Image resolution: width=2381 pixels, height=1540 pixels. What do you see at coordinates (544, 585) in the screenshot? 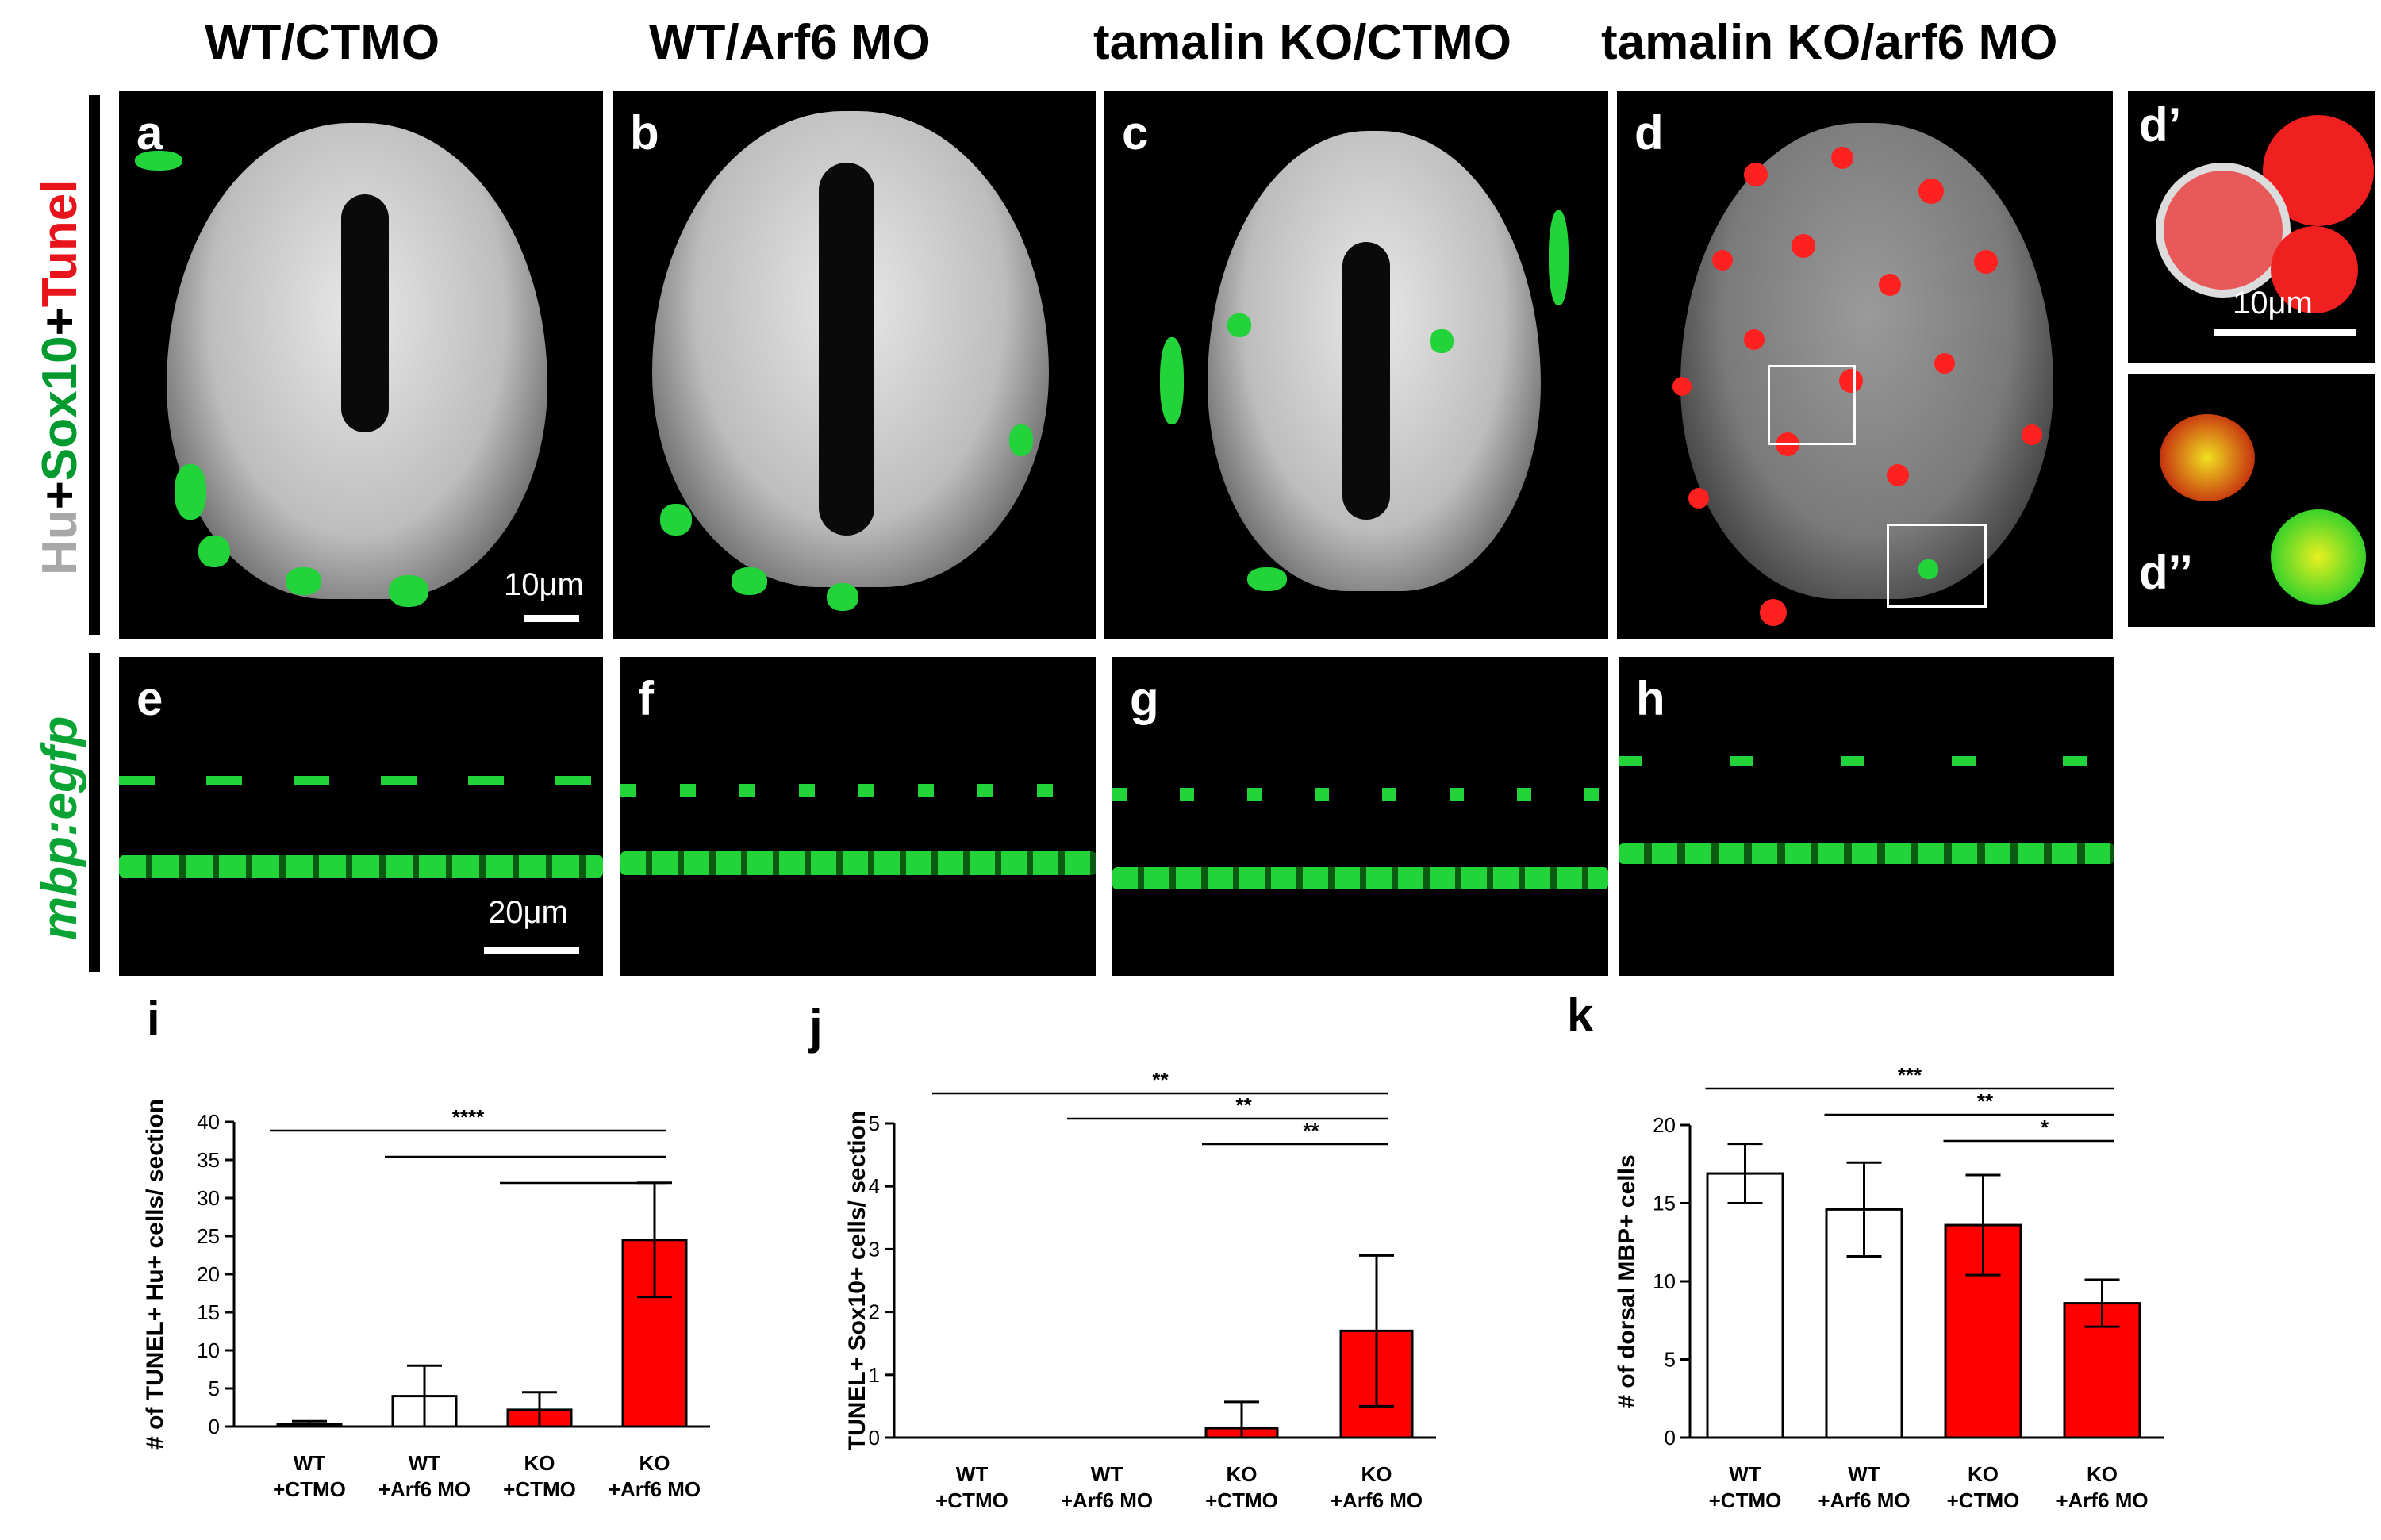
I see `scale-bar-label-a: 10μm` at bounding box center [544, 585].